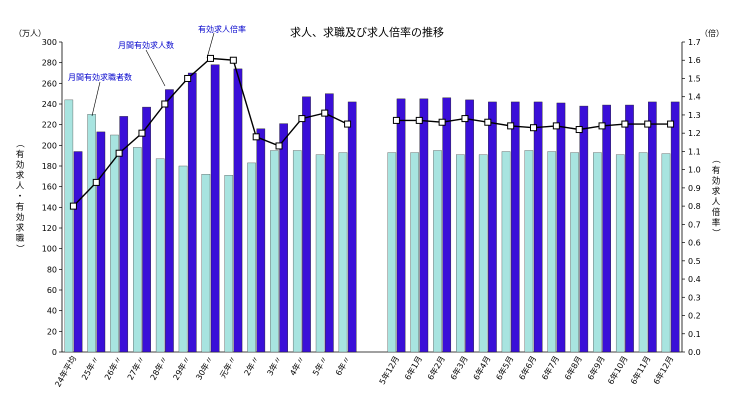 The width and height of the screenshot is (734, 402). What do you see at coordinates (19, 143) in the screenshot?
I see `axis-title-char: （` at bounding box center [19, 143].